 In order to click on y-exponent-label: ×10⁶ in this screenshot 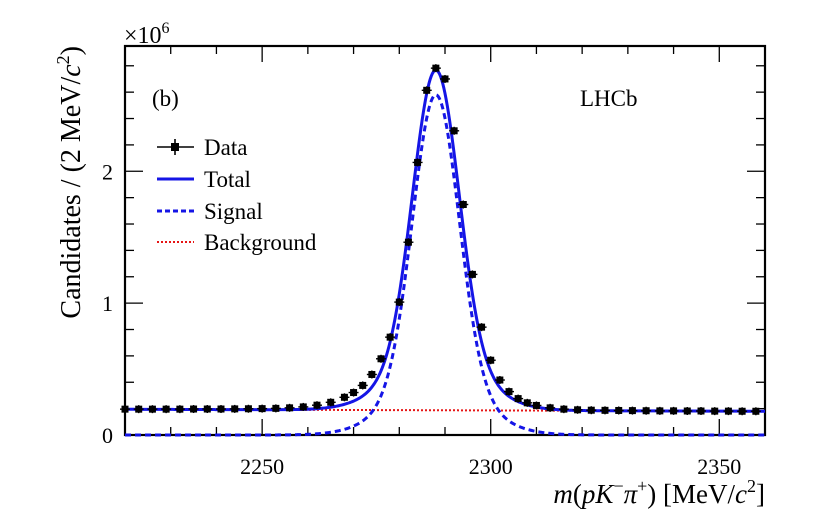, I will do `click(147, 34)`.